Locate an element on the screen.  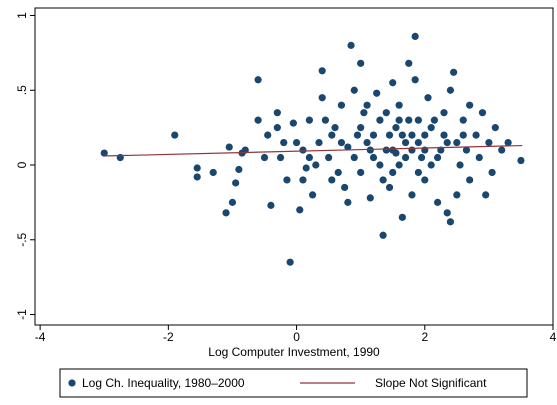
legend-box is located at coordinates (293, 383).